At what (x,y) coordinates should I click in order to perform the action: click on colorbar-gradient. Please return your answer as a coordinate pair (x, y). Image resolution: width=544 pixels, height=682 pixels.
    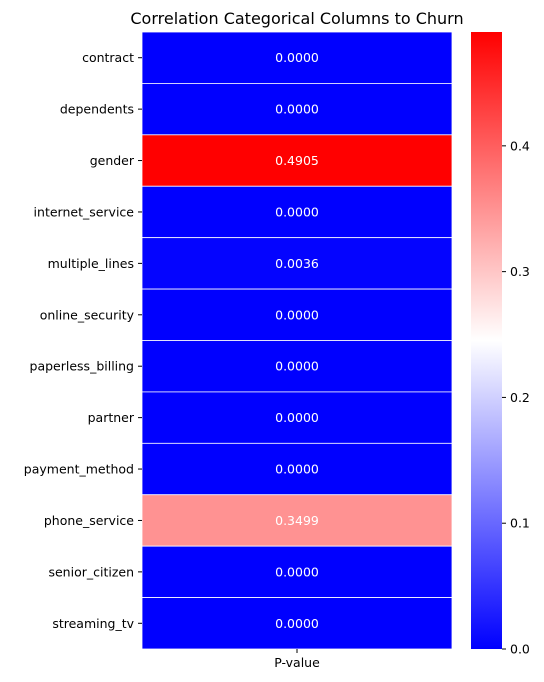
    Looking at the image, I should click on (486, 340).